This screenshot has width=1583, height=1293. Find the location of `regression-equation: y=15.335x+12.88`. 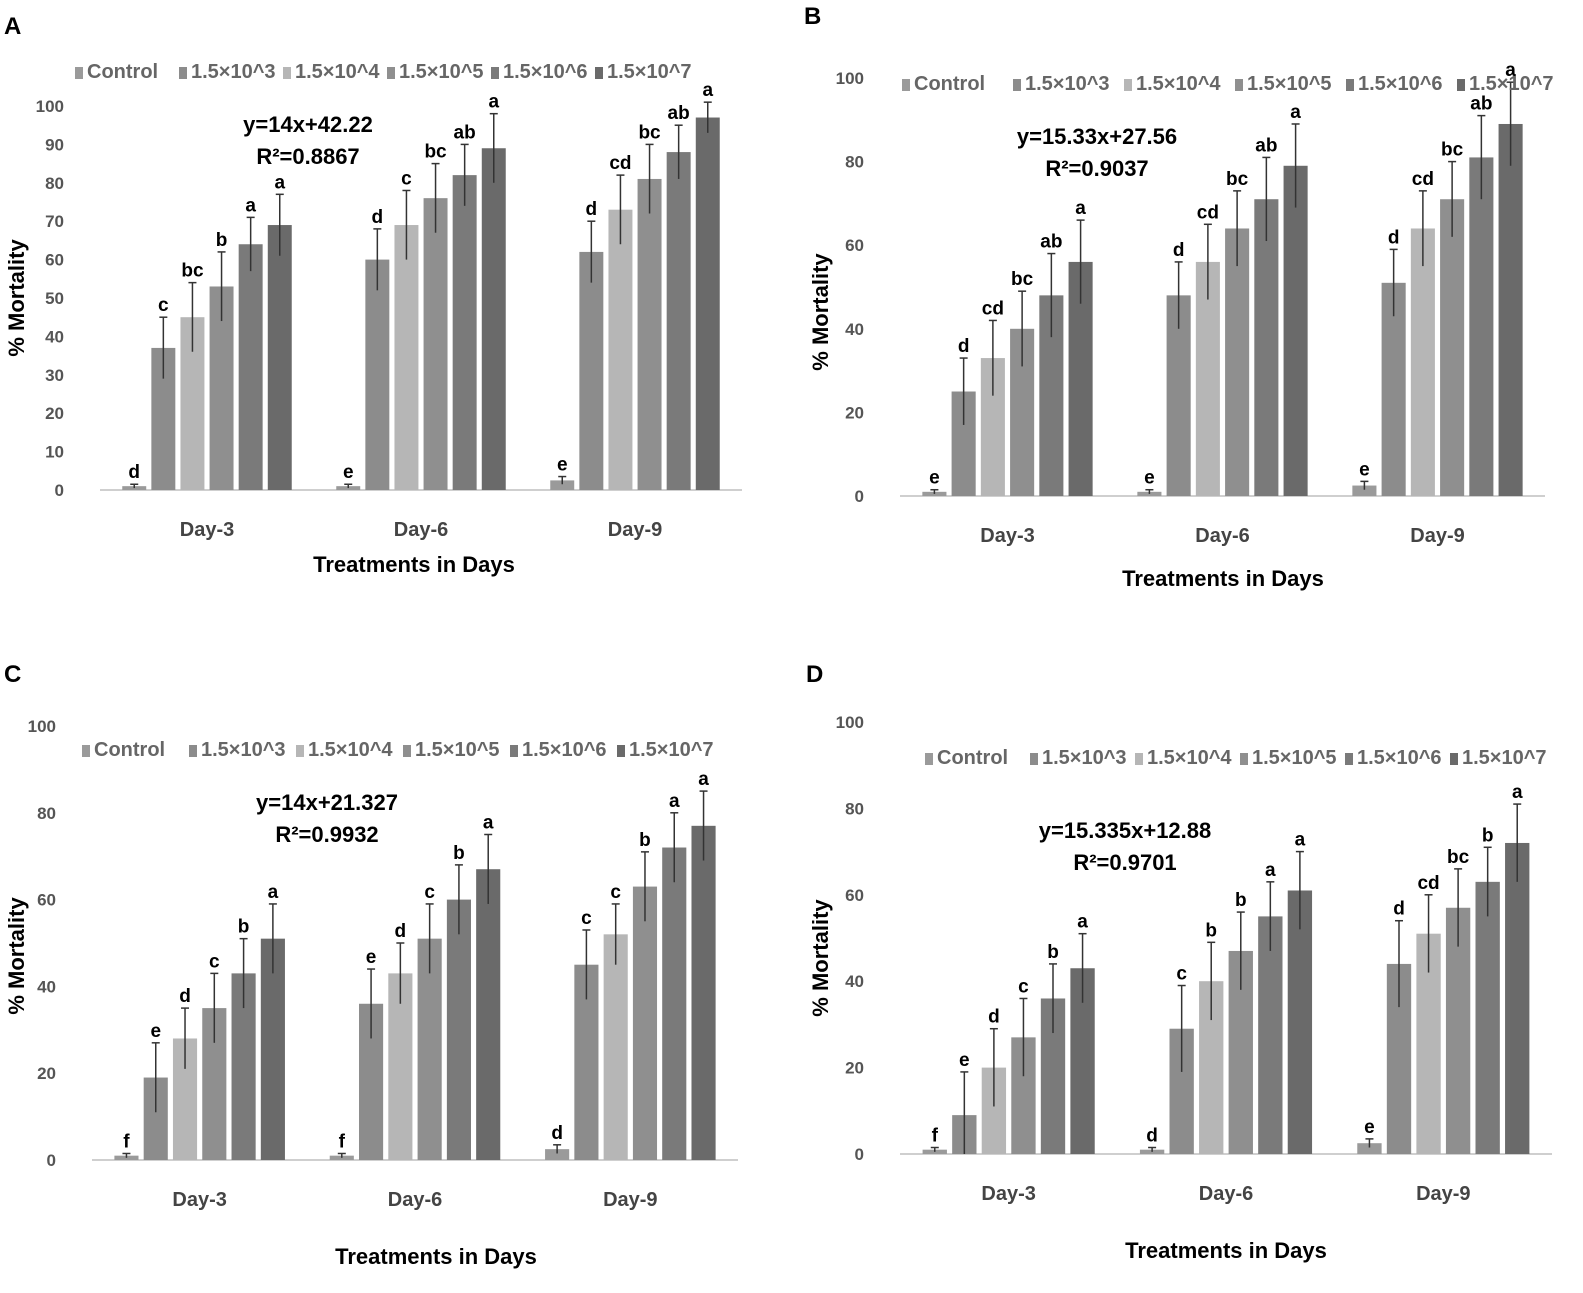

regression-equation: y=15.335x+12.88 is located at coordinates (1125, 830).